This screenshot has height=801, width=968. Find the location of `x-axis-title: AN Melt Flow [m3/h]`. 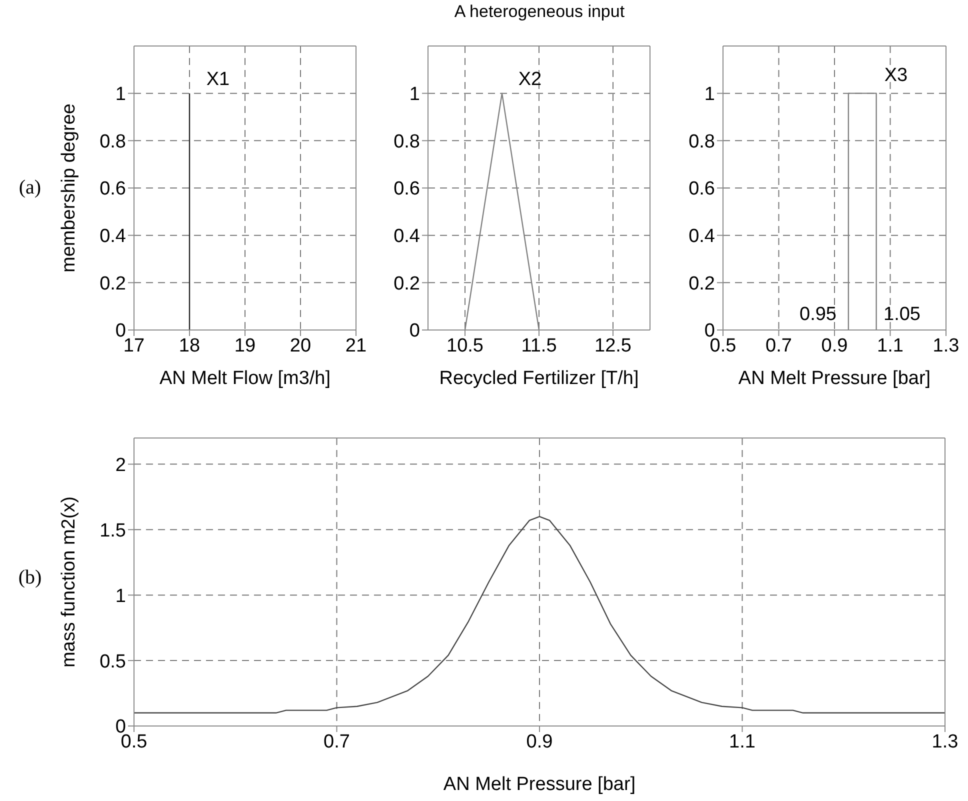

x-axis-title: AN Melt Flow [m3/h] is located at coordinates (245, 378).